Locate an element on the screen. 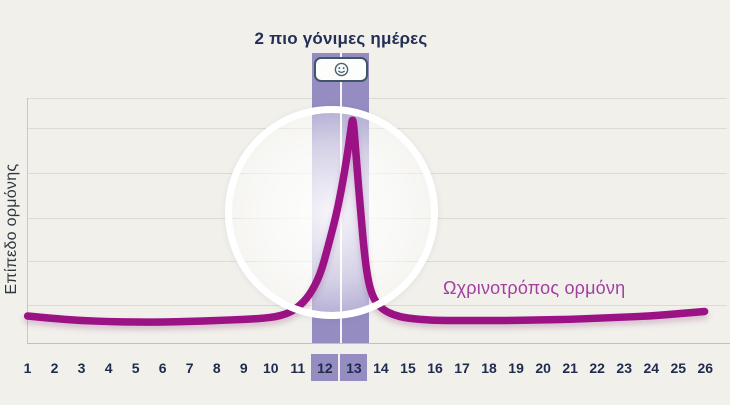  legend-label: Ωχρινοτρόπος ορμόνη is located at coordinates (534, 288).